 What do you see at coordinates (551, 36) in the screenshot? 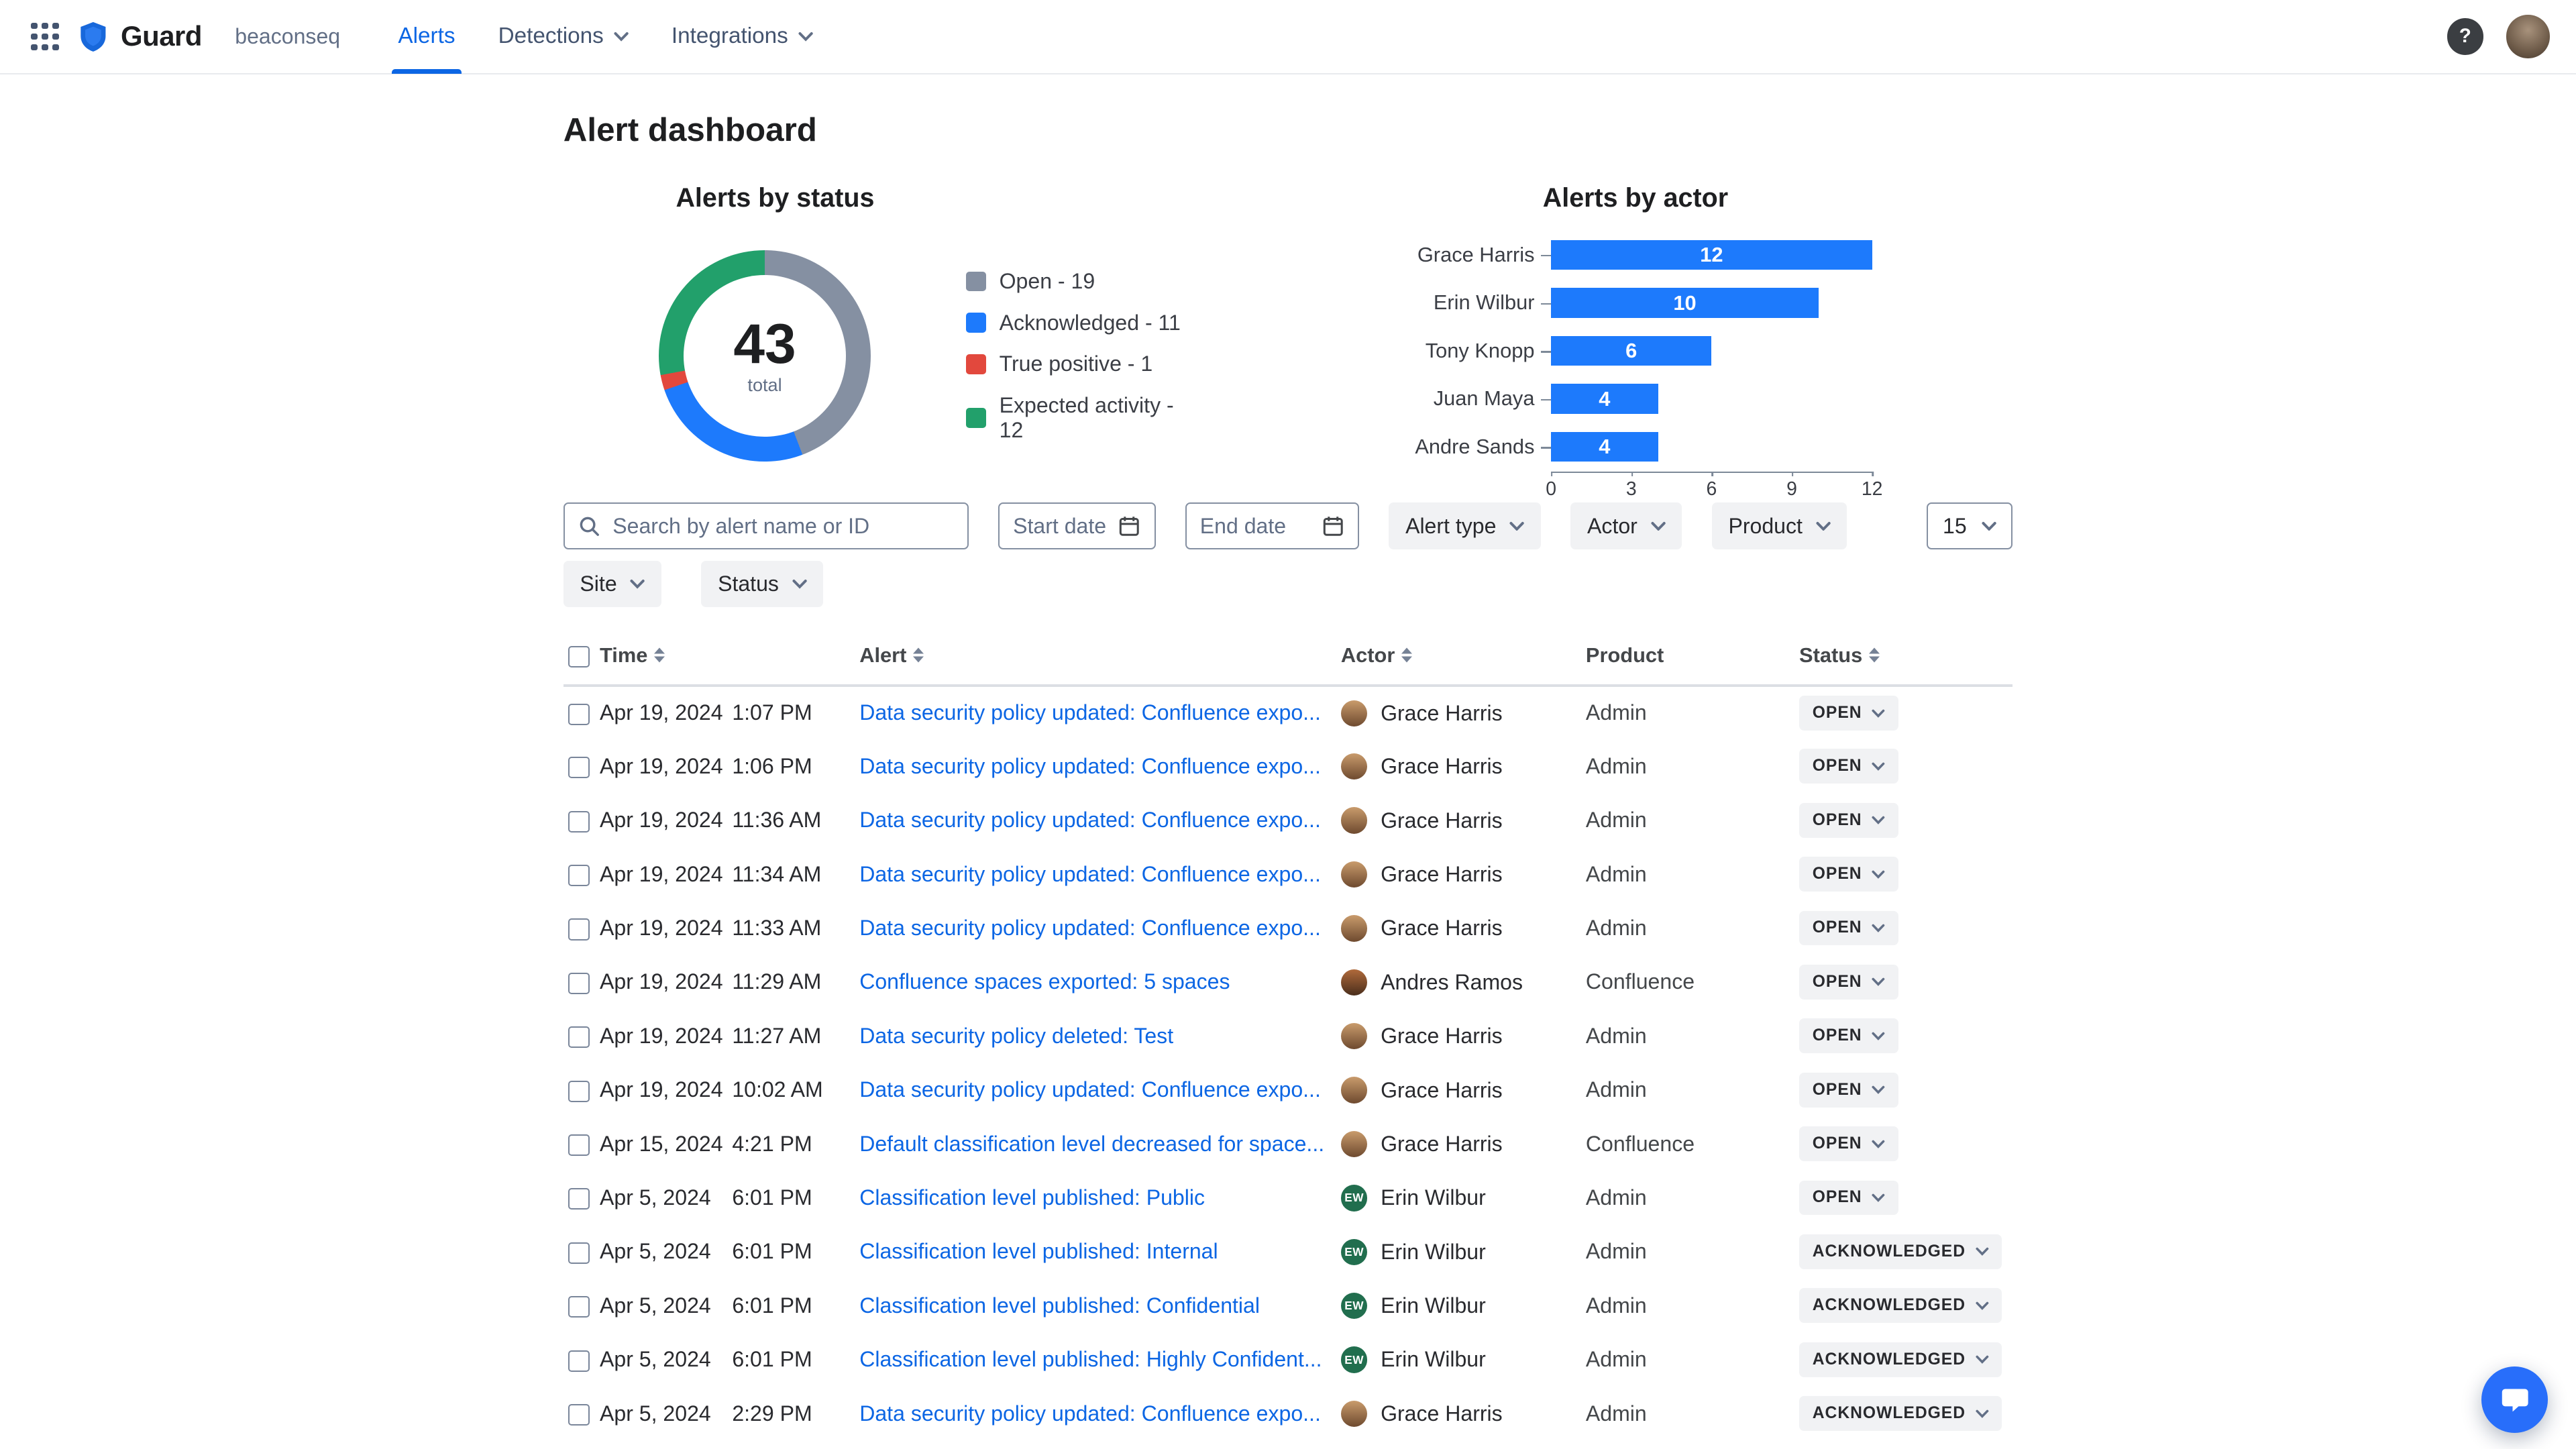
I see `nav-item-label: Detections` at bounding box center [551, 36].